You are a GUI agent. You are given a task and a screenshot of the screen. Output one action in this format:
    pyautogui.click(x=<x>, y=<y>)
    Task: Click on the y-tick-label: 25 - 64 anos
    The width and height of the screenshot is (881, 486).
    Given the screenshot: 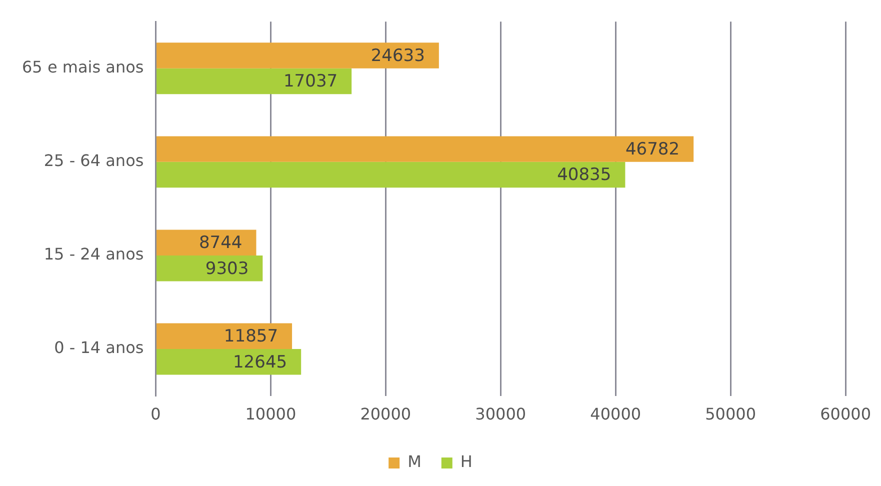 What is the action you would take?
    pyautogui.click(x=94, y=160)
    